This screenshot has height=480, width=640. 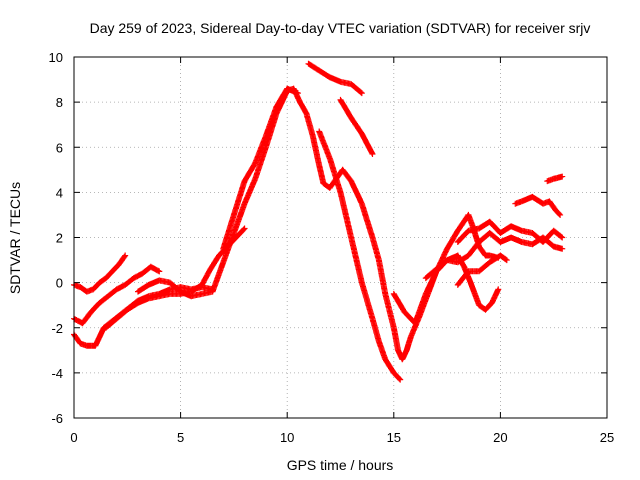 What do you see at coordinates (15, 238) in the screenshot?
I see `y-axis-label: SDTVAR / TECUs` at bounding box center [15, 238].